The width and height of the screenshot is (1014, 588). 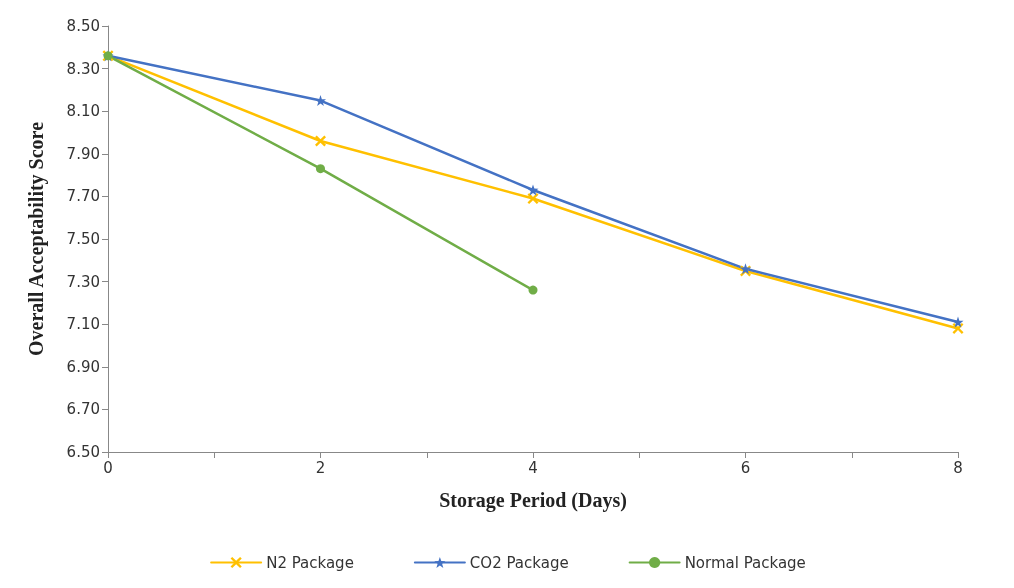 What do you see at coordinates (745, 467) in the screenshot?
I see `x-tick-label: 6` at bounding box center [745, 467].